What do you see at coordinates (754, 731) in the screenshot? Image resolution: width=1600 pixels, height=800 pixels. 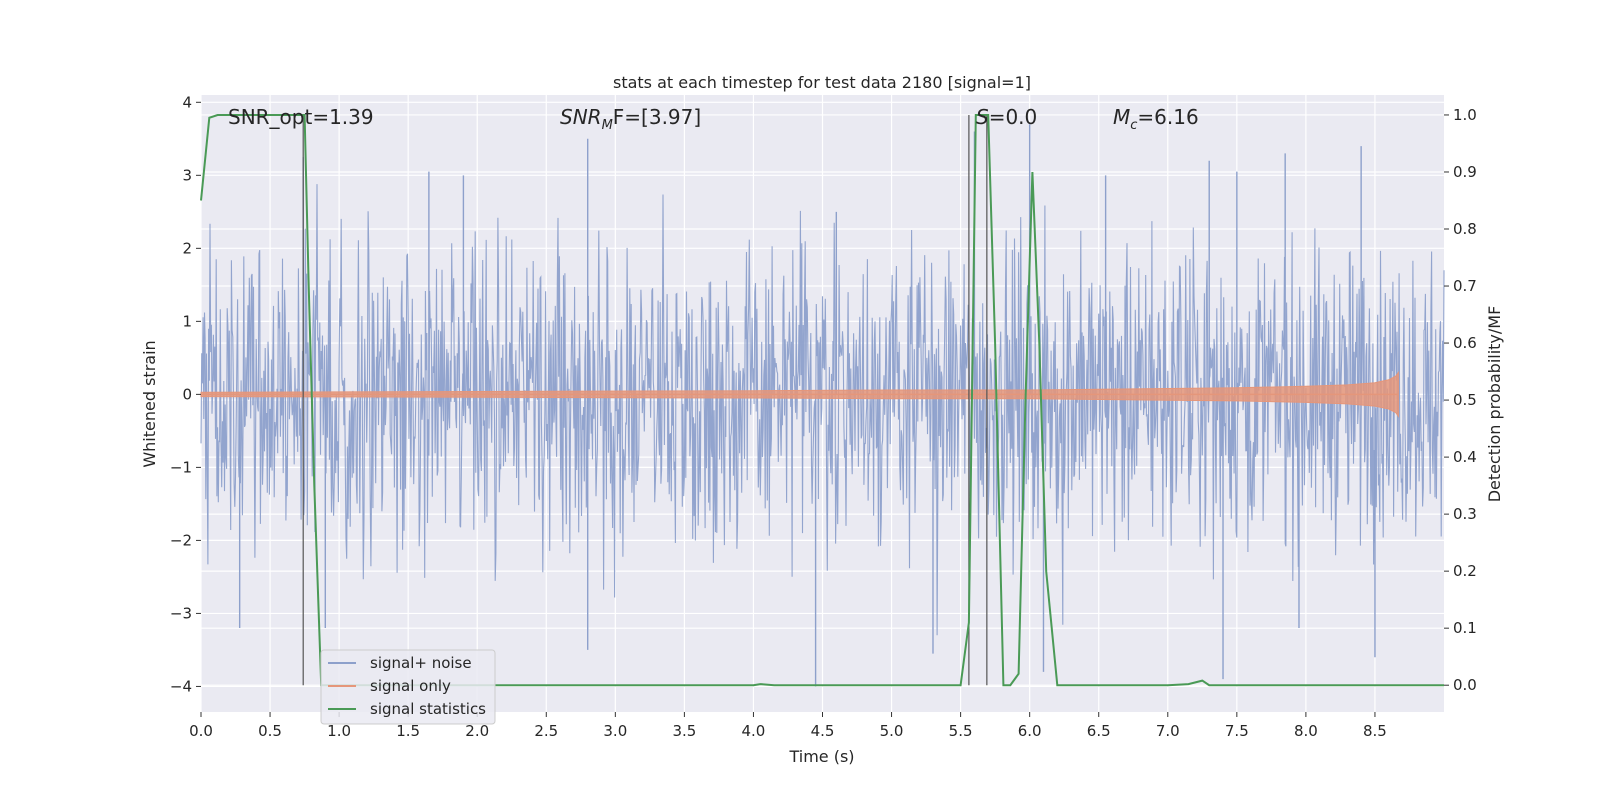 I see `x-tick-label: 4.0` at bounding box center [754, 731].